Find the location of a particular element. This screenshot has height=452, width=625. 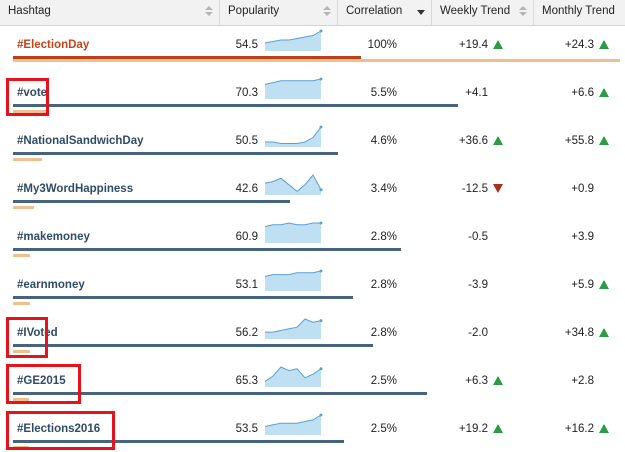

column-header-label: Weekly Trend is located at coordinates (475, 11).